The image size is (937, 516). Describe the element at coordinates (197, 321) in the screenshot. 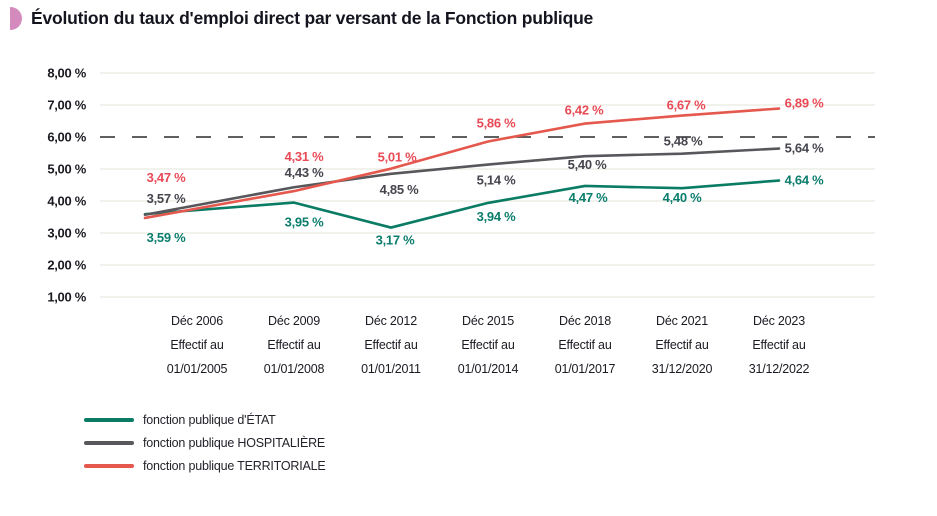

I see `x-axis-tick-label: Déc 2006` at that location.